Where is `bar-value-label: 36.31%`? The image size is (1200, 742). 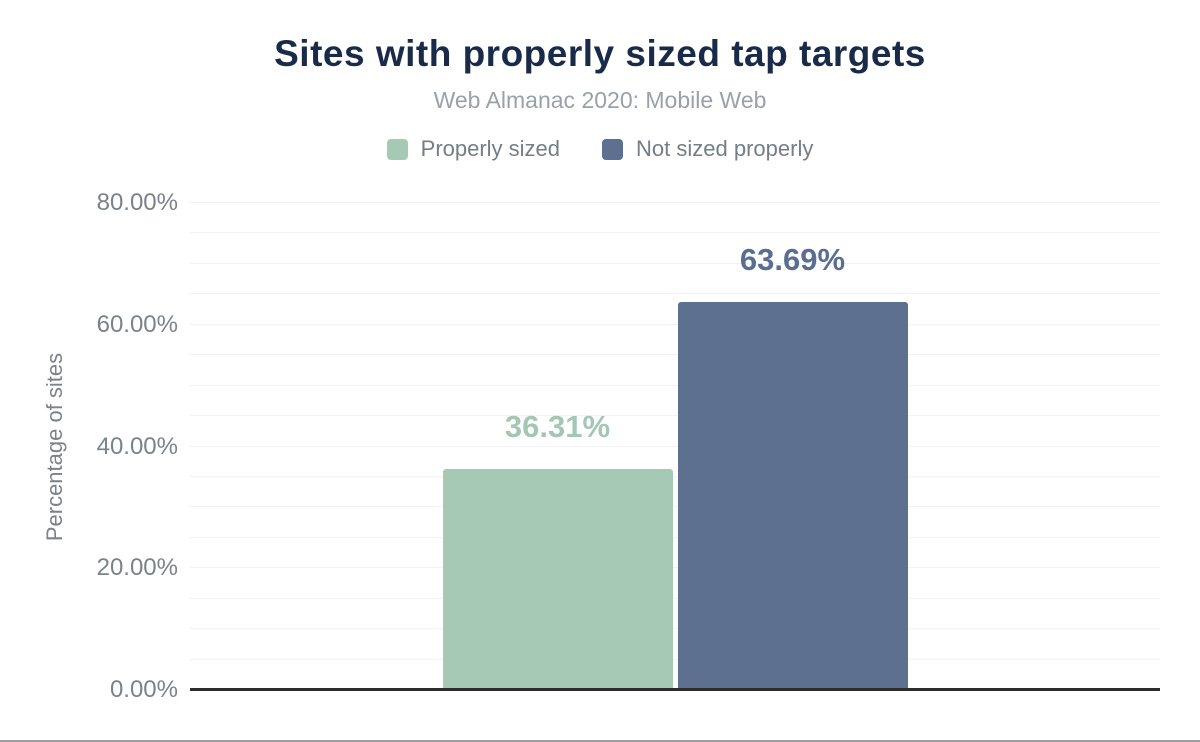
bar-value-label: 36.31% is located at coordinates (557, 426).